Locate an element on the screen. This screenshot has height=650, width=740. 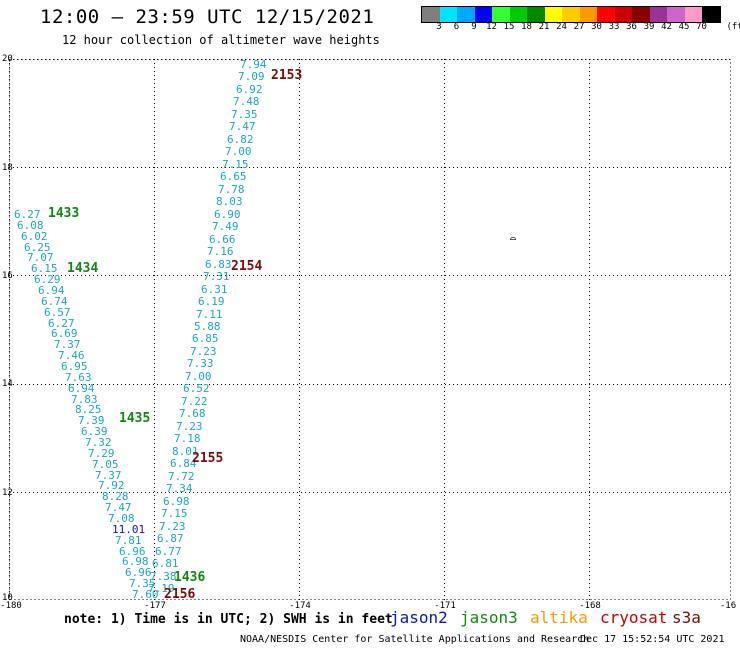
wave-height-value: 6.29 is located at coordinates (47, 279).